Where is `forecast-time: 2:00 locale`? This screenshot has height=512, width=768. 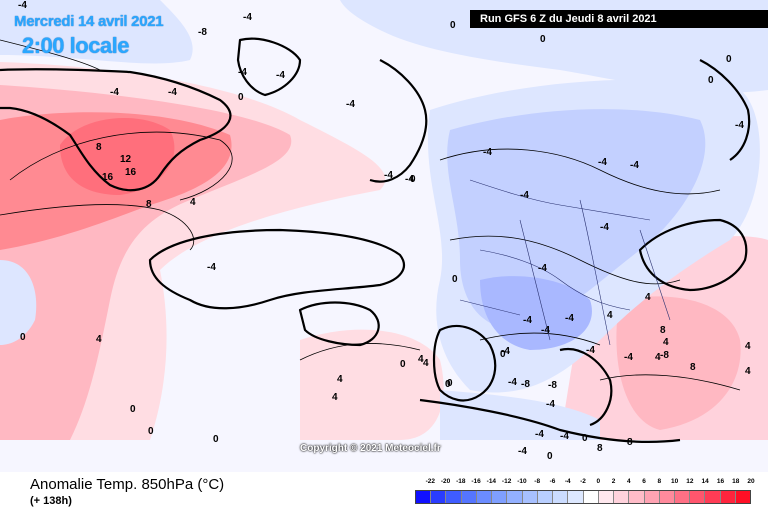
forecast-time: 2:00 locale is located at coordinates (76, 45).